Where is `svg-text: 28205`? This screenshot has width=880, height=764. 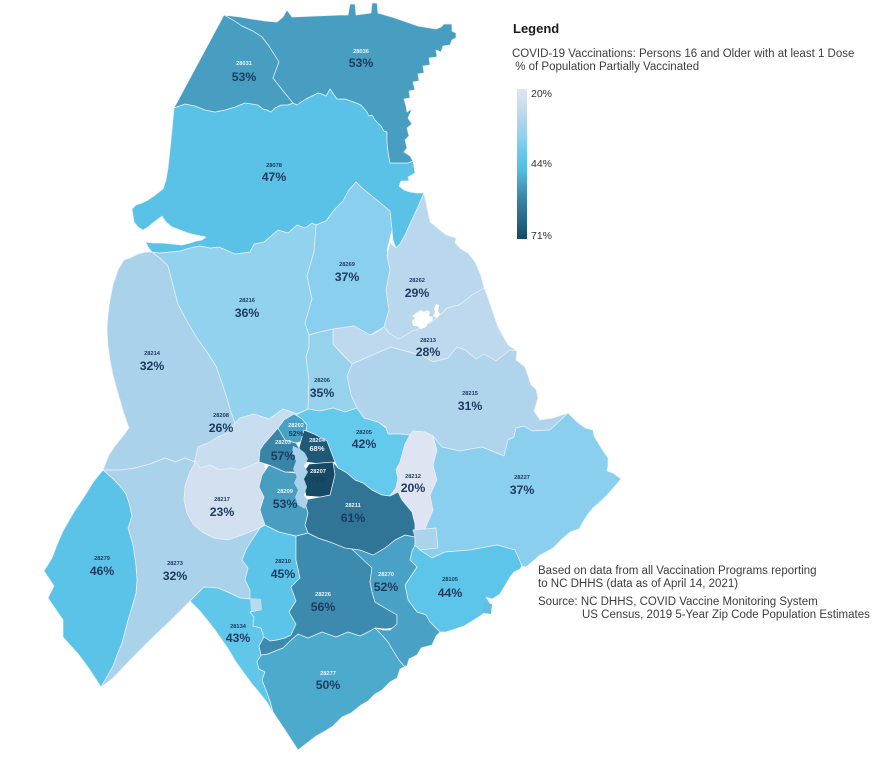
svg-text: 28205 is located at coordinates (364, 433).